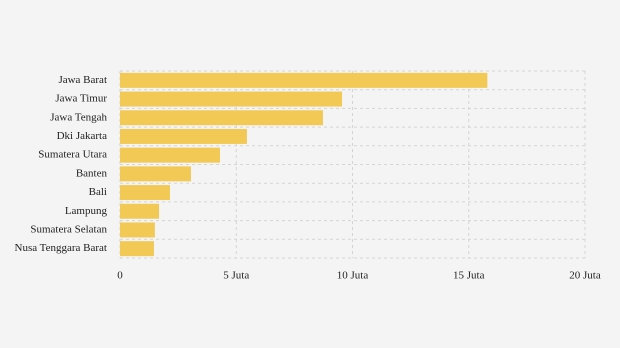 This screenshot has height=348, width=620. I want to click on x-tick-label: 5 Juta, so click(236, 276).